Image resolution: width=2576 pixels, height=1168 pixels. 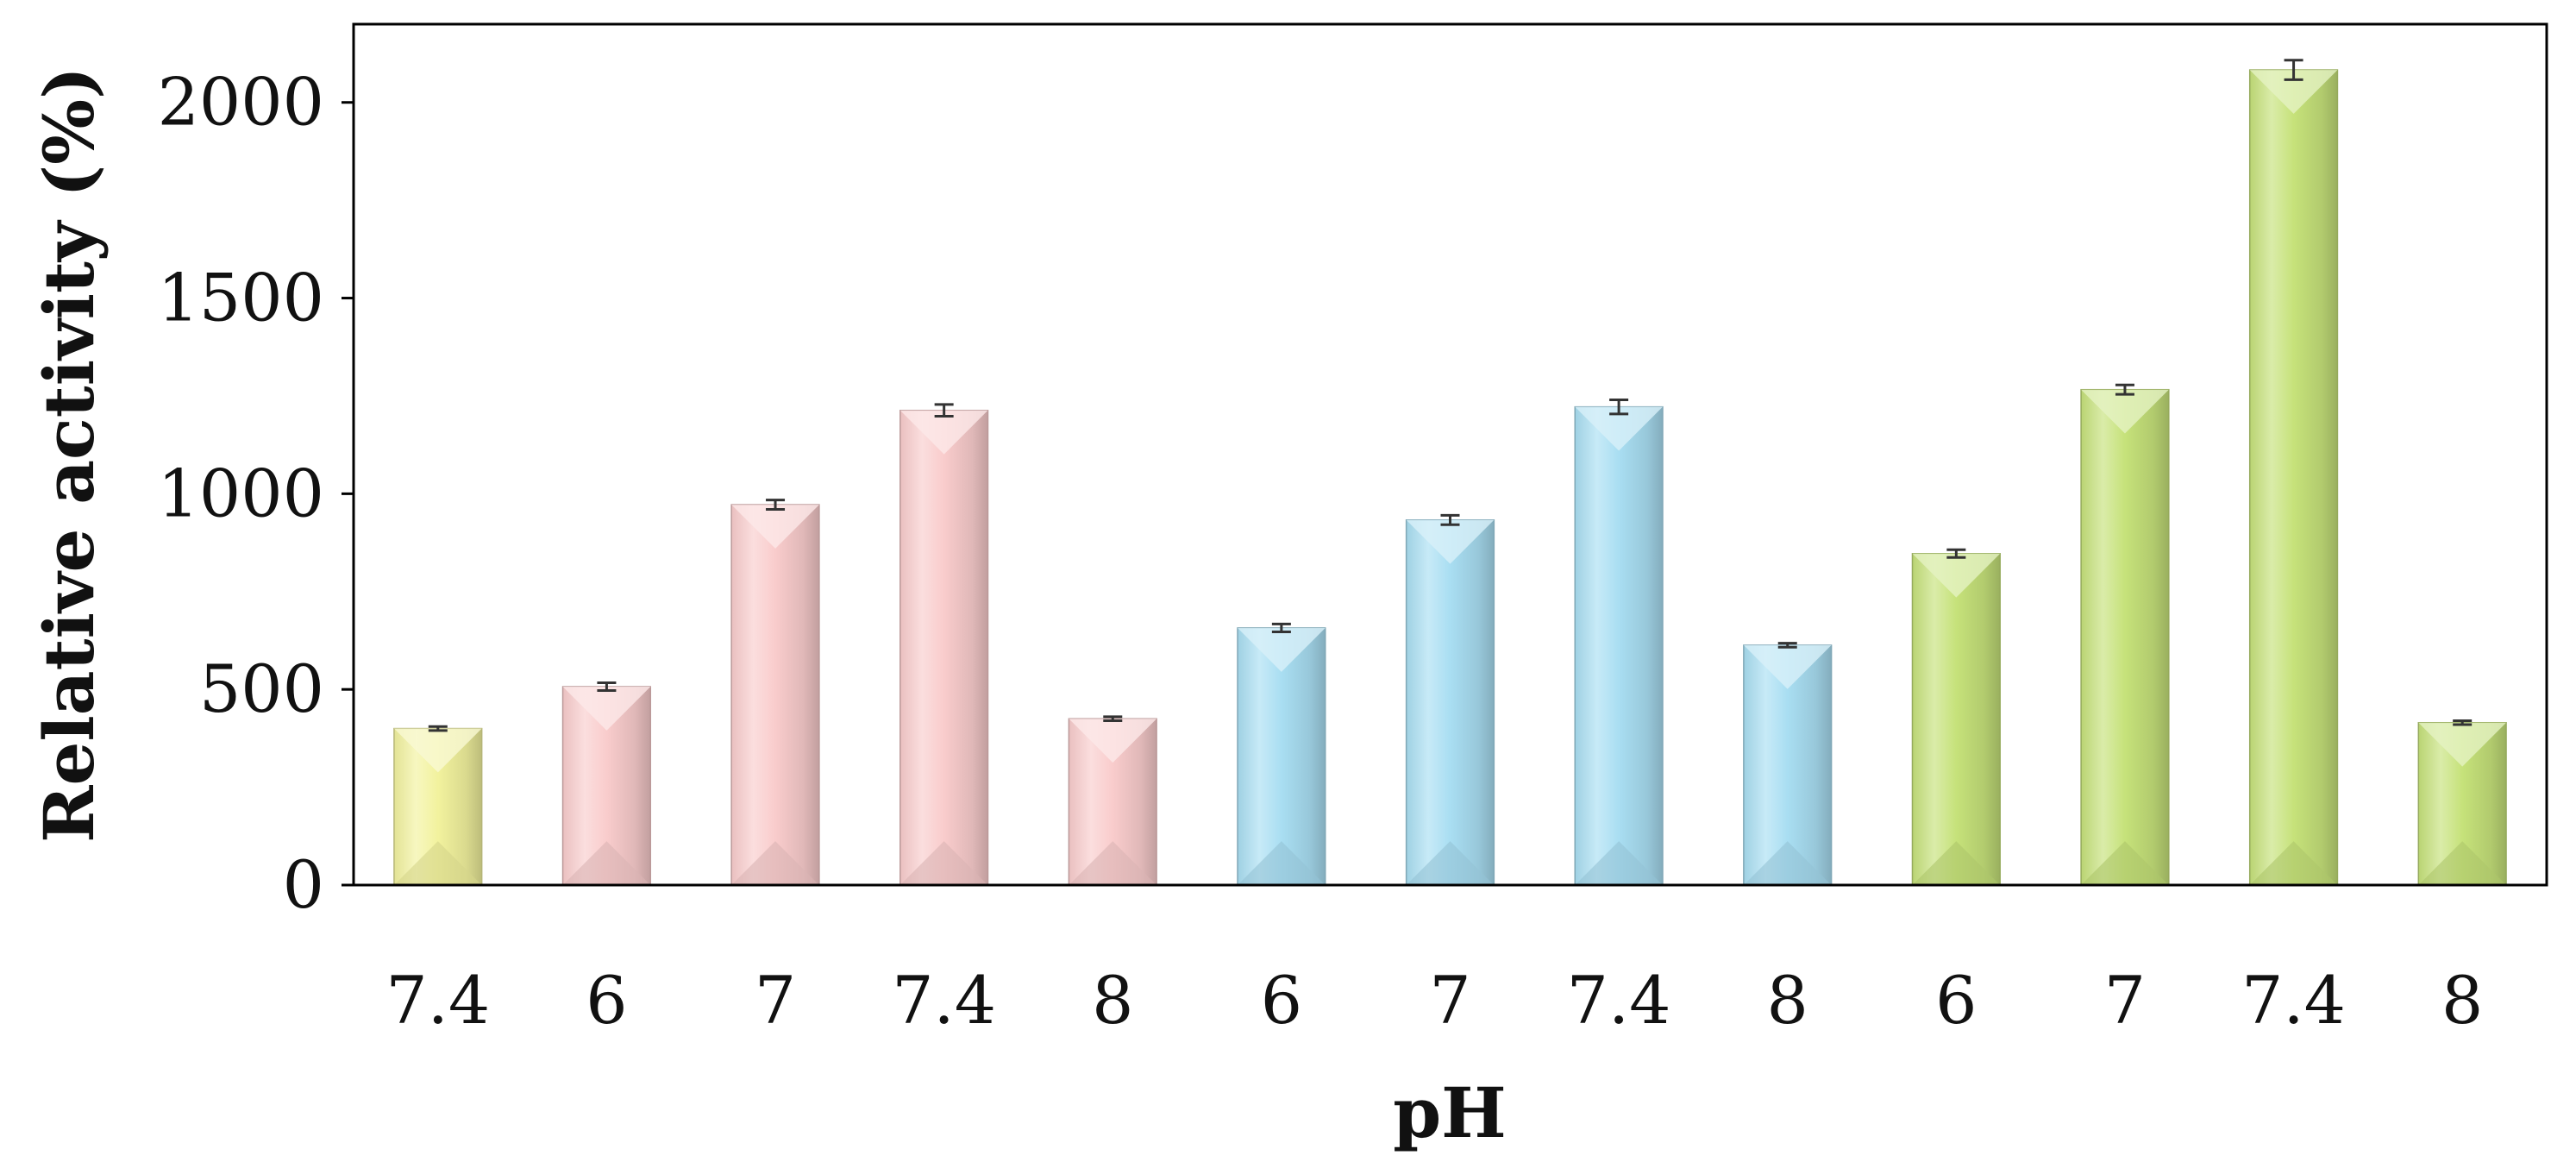 I want to click on y-tick-label: 1500, so click(x=241, y=298).